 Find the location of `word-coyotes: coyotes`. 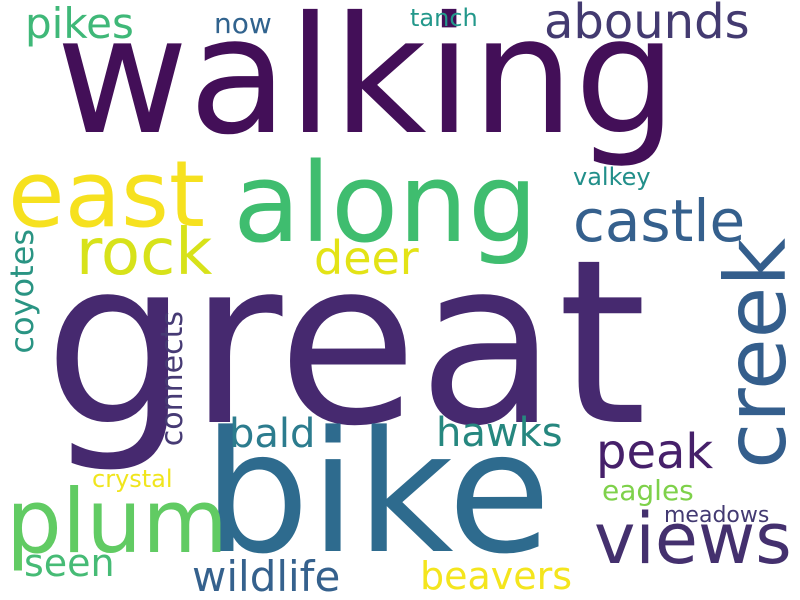

word-coyotes: coyotes is located at coordinates (22, 291).